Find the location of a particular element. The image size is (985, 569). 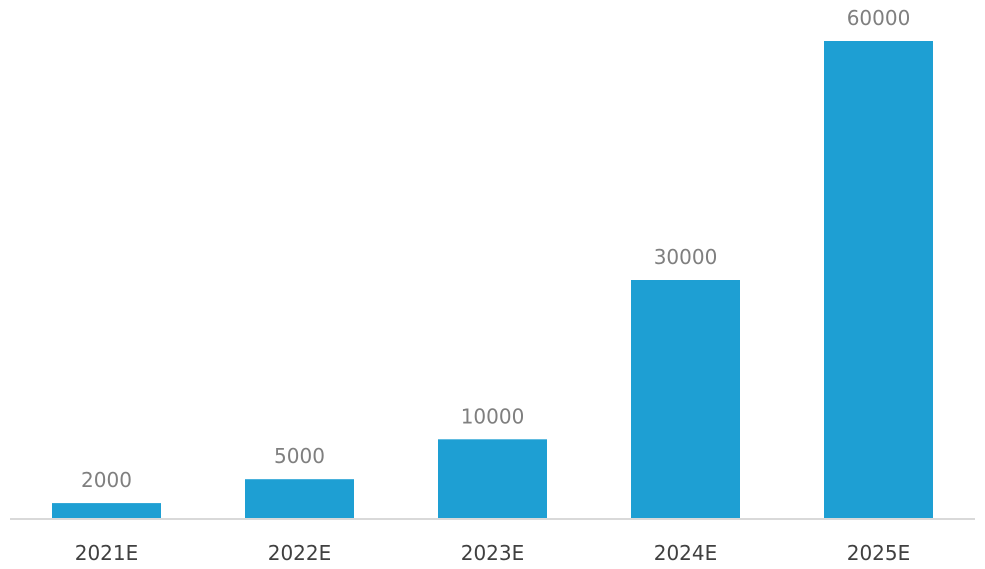

data-label-2024E: 30000 is located at coordinates (686, 257).